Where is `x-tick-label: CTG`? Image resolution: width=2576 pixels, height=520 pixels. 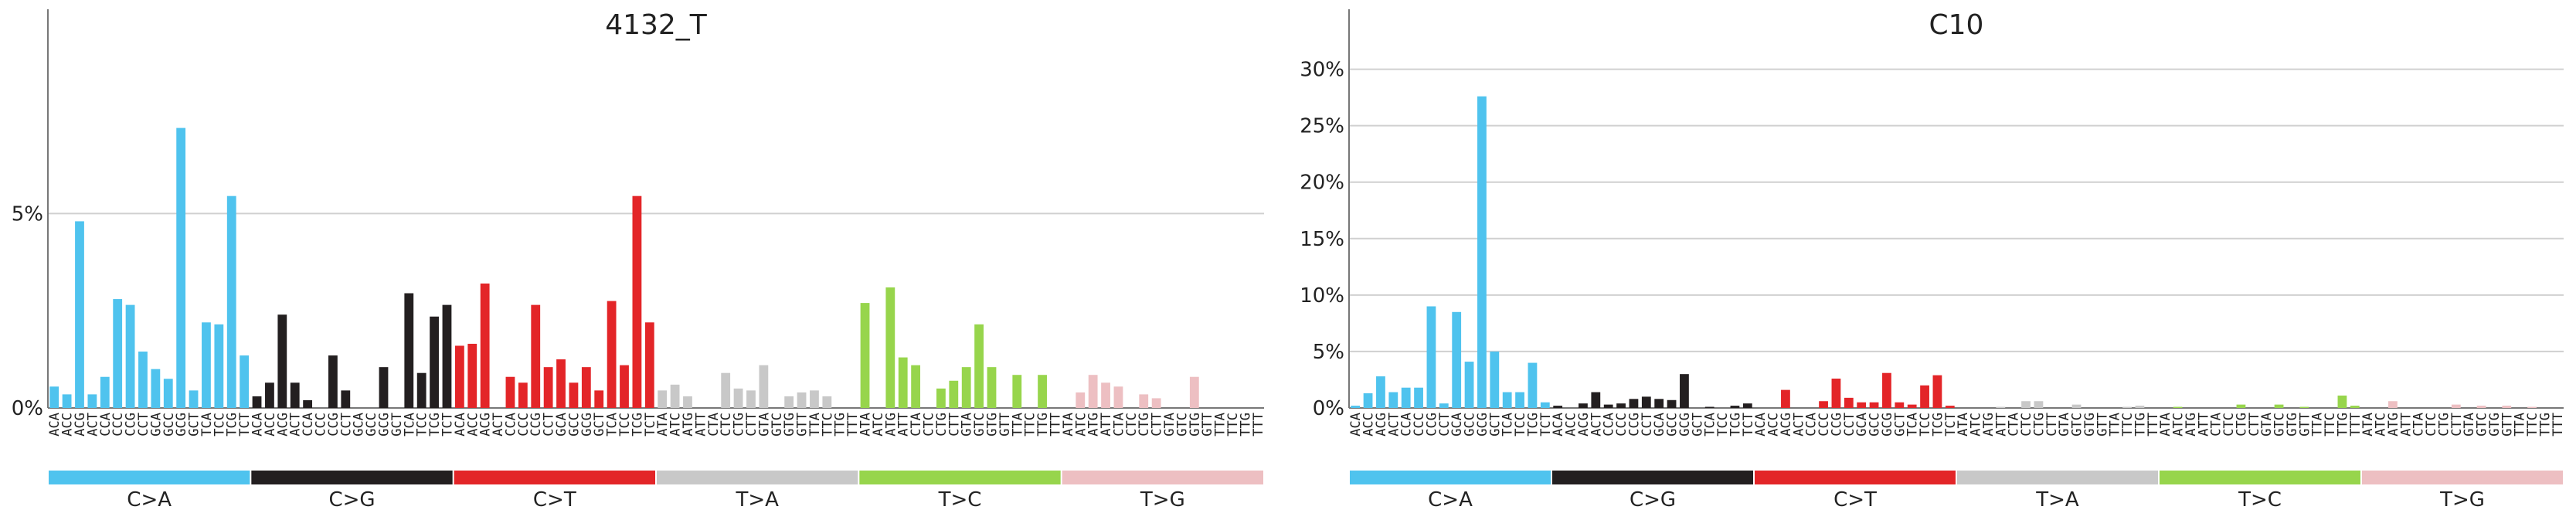 x-tick-label: CTG is located at coordinates (2039, 425).